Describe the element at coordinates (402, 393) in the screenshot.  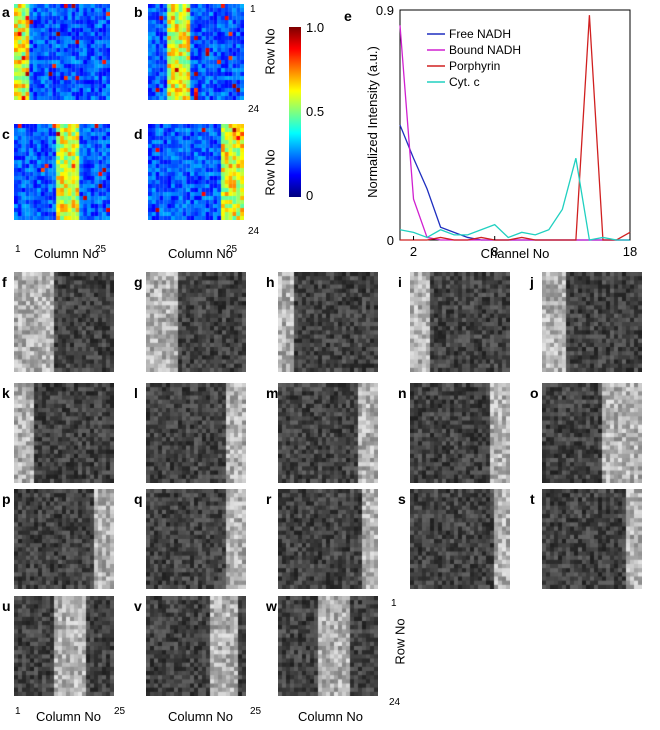
I see `panel-label-n: n` at that location.